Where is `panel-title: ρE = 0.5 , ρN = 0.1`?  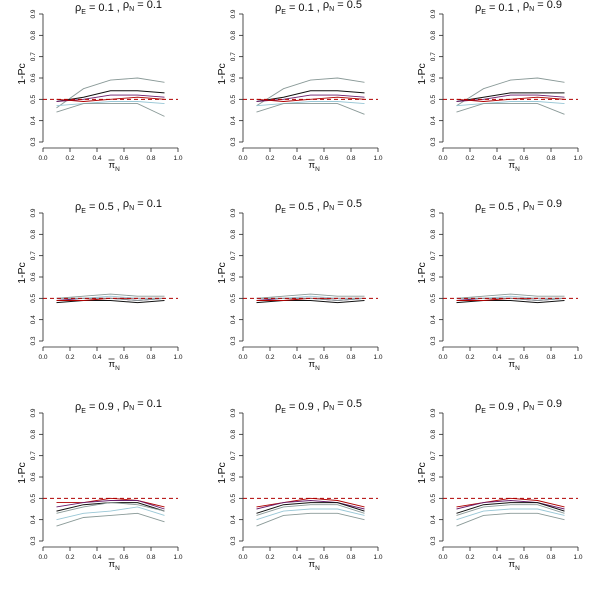 panel-title: ρE = 0.5 , ρN = 0.1 is located at coordinates (118, 206).